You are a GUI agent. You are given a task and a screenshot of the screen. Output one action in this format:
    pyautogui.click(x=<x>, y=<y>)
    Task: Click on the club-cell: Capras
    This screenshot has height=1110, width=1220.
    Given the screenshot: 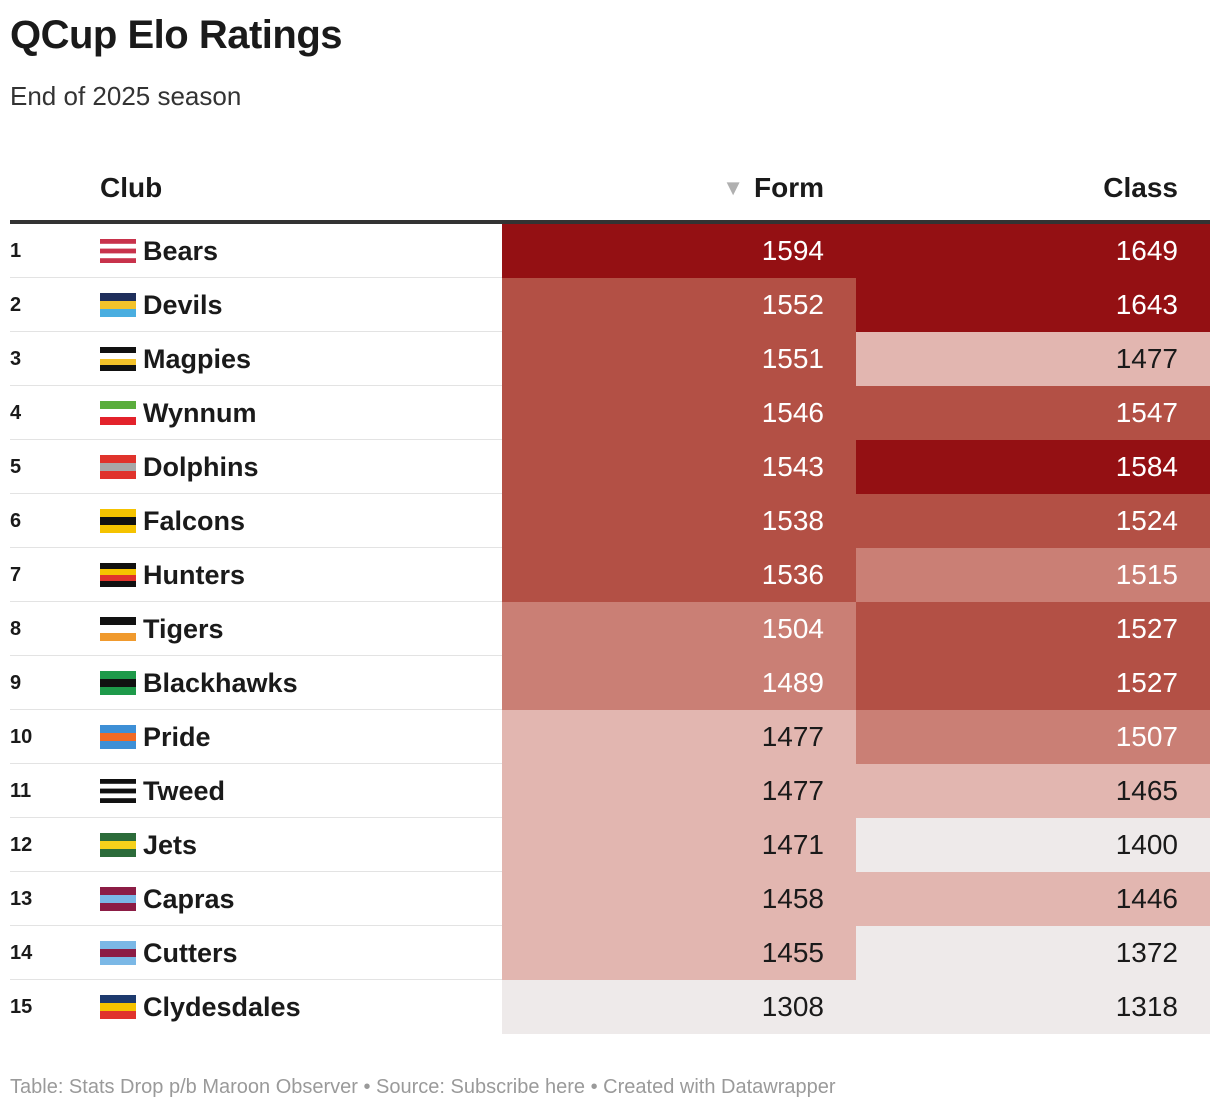 What is the action you would take?
    pyautogui.click(x=167, y=899)
    